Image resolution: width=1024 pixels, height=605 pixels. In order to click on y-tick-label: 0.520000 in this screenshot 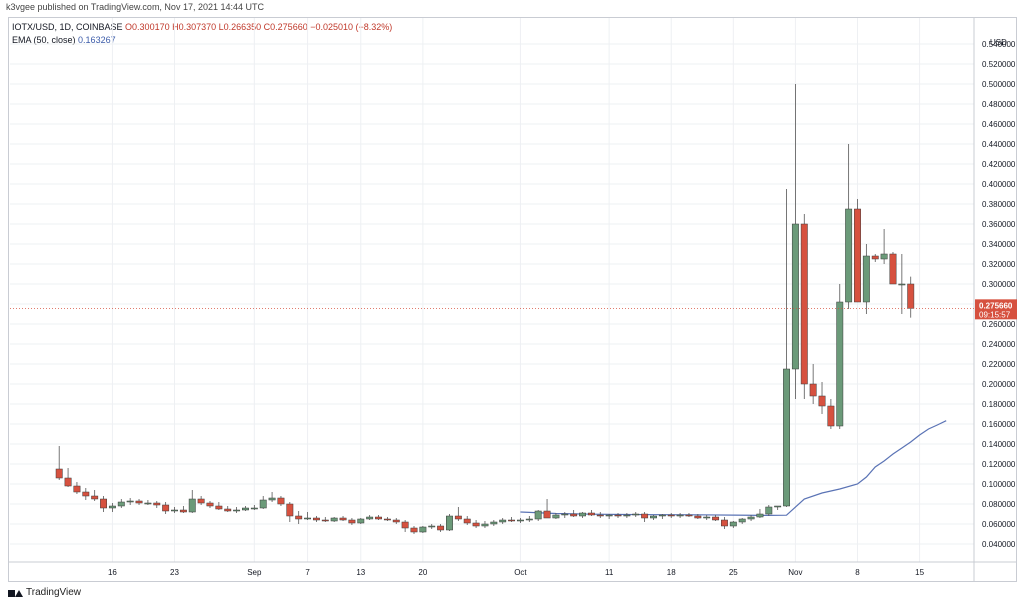, I will do `click(999, 64)`.